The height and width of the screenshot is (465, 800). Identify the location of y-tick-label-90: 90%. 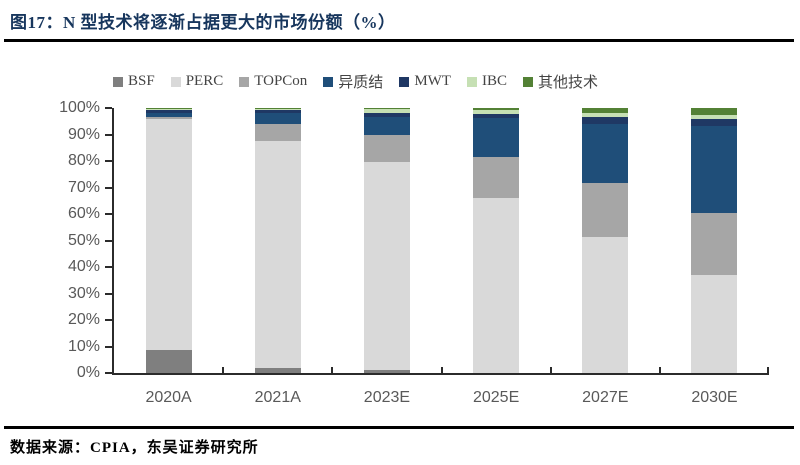
(83, 134).